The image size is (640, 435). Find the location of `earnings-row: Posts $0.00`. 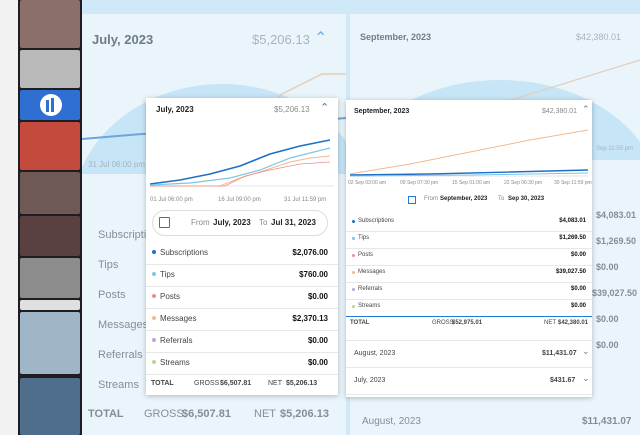

earnings-row: Posts $0.00 is located at coordinates (469, 257).